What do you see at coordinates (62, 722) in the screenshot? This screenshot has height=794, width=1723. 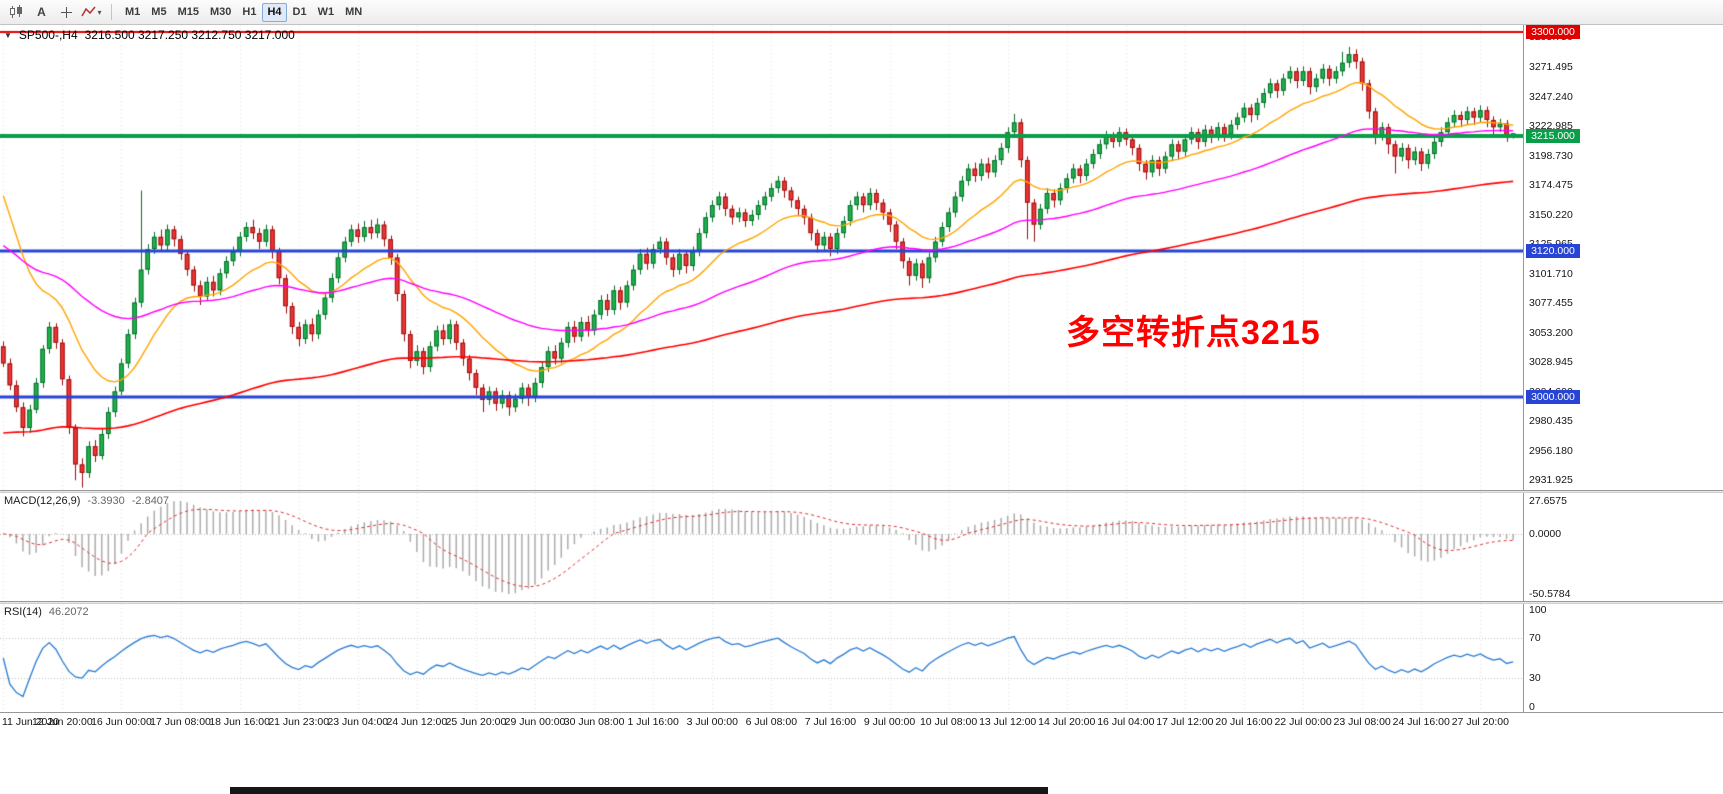 I see `time-axis-label: 12 Jun 20:00` at bounding box center [62, 722].